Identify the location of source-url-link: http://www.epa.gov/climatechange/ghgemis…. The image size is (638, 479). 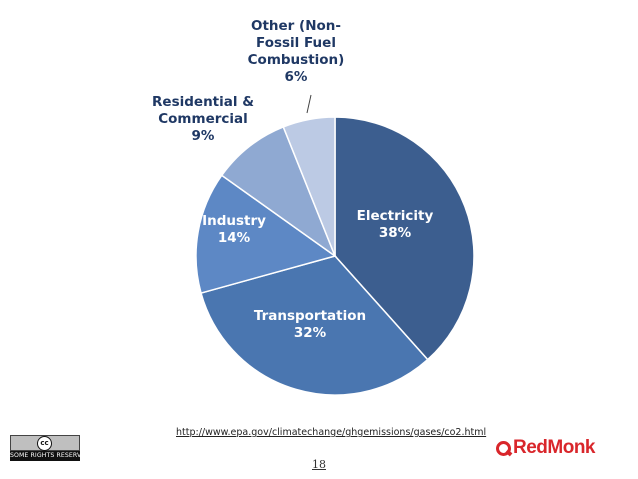
(331, 432).